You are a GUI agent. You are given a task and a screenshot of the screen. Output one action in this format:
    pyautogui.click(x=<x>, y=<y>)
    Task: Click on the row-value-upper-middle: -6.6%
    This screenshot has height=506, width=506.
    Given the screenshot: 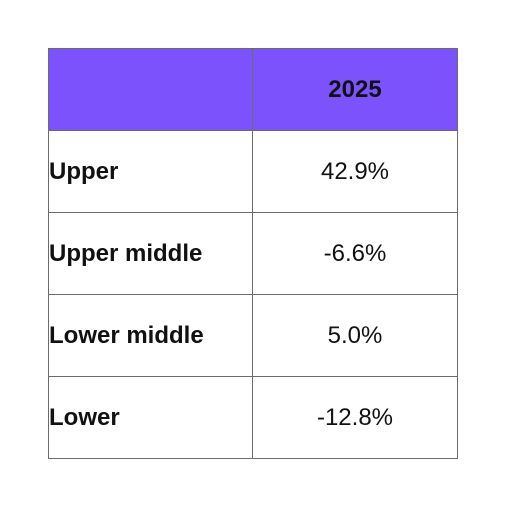 What is the action you would take?
    pyautogui.click(x=355, y=253)
    